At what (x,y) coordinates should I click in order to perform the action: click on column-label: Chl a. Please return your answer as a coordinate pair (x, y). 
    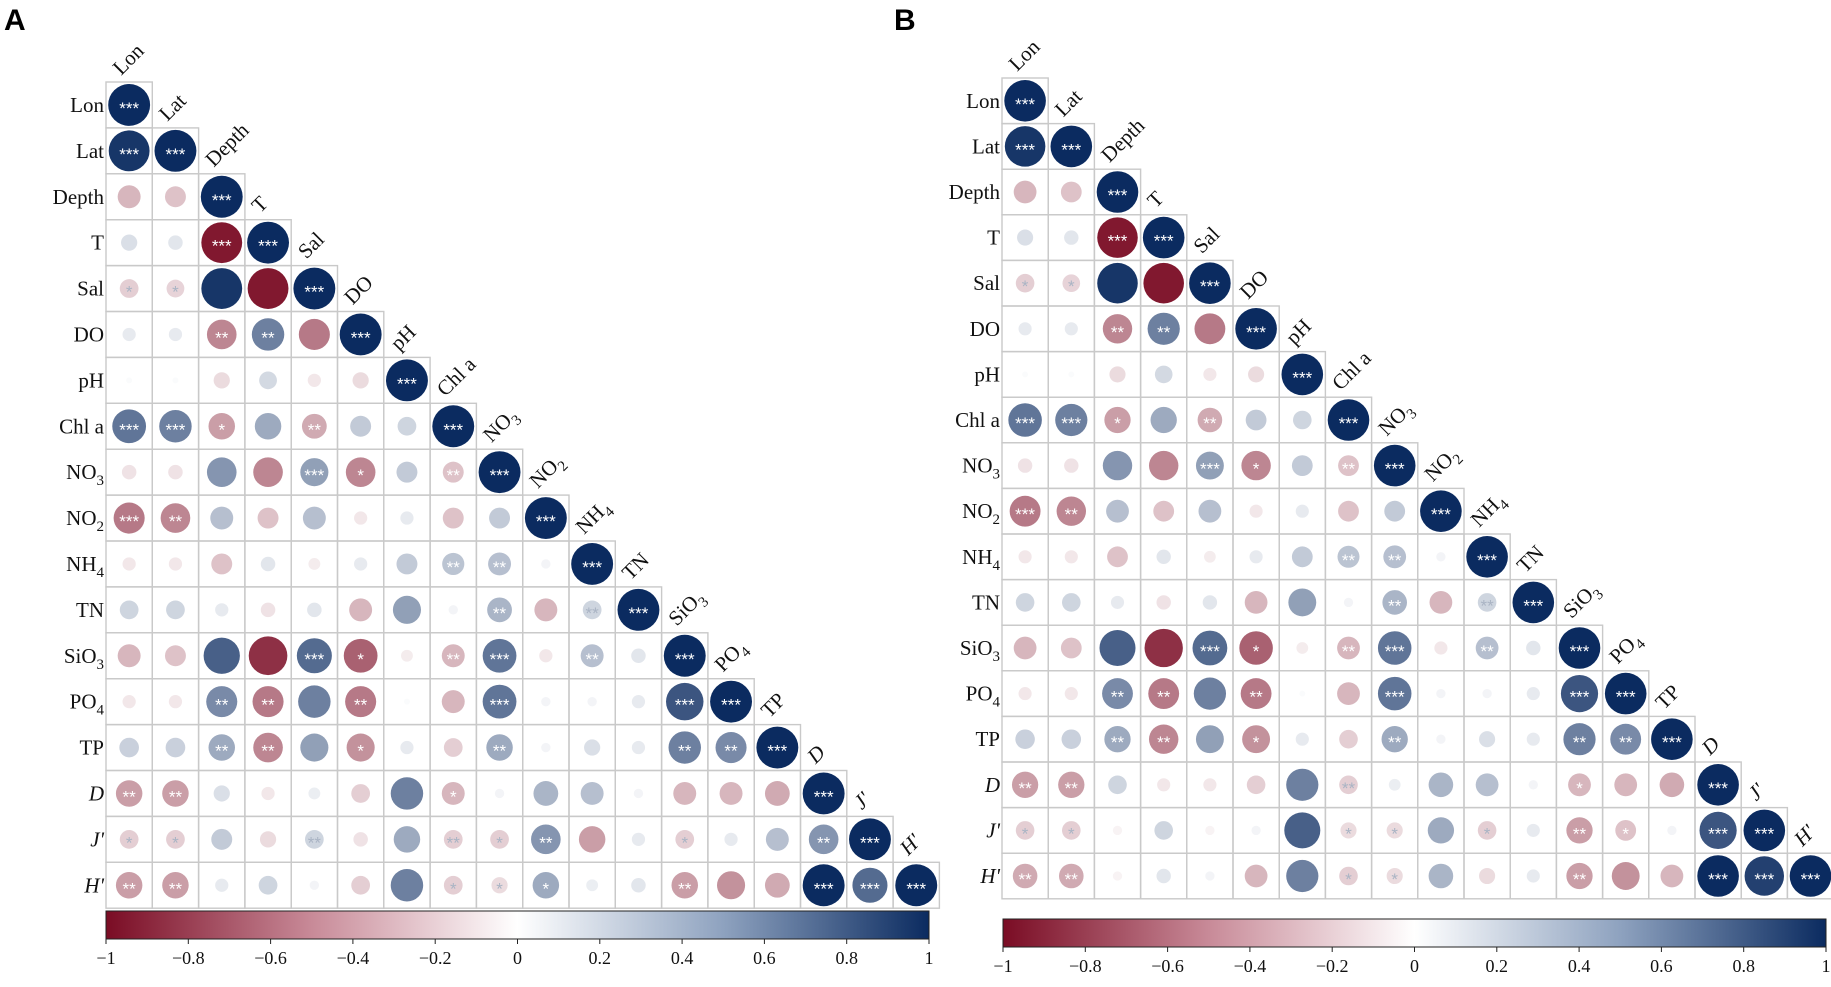
    Looking at the image, I should click on (1351, 370).